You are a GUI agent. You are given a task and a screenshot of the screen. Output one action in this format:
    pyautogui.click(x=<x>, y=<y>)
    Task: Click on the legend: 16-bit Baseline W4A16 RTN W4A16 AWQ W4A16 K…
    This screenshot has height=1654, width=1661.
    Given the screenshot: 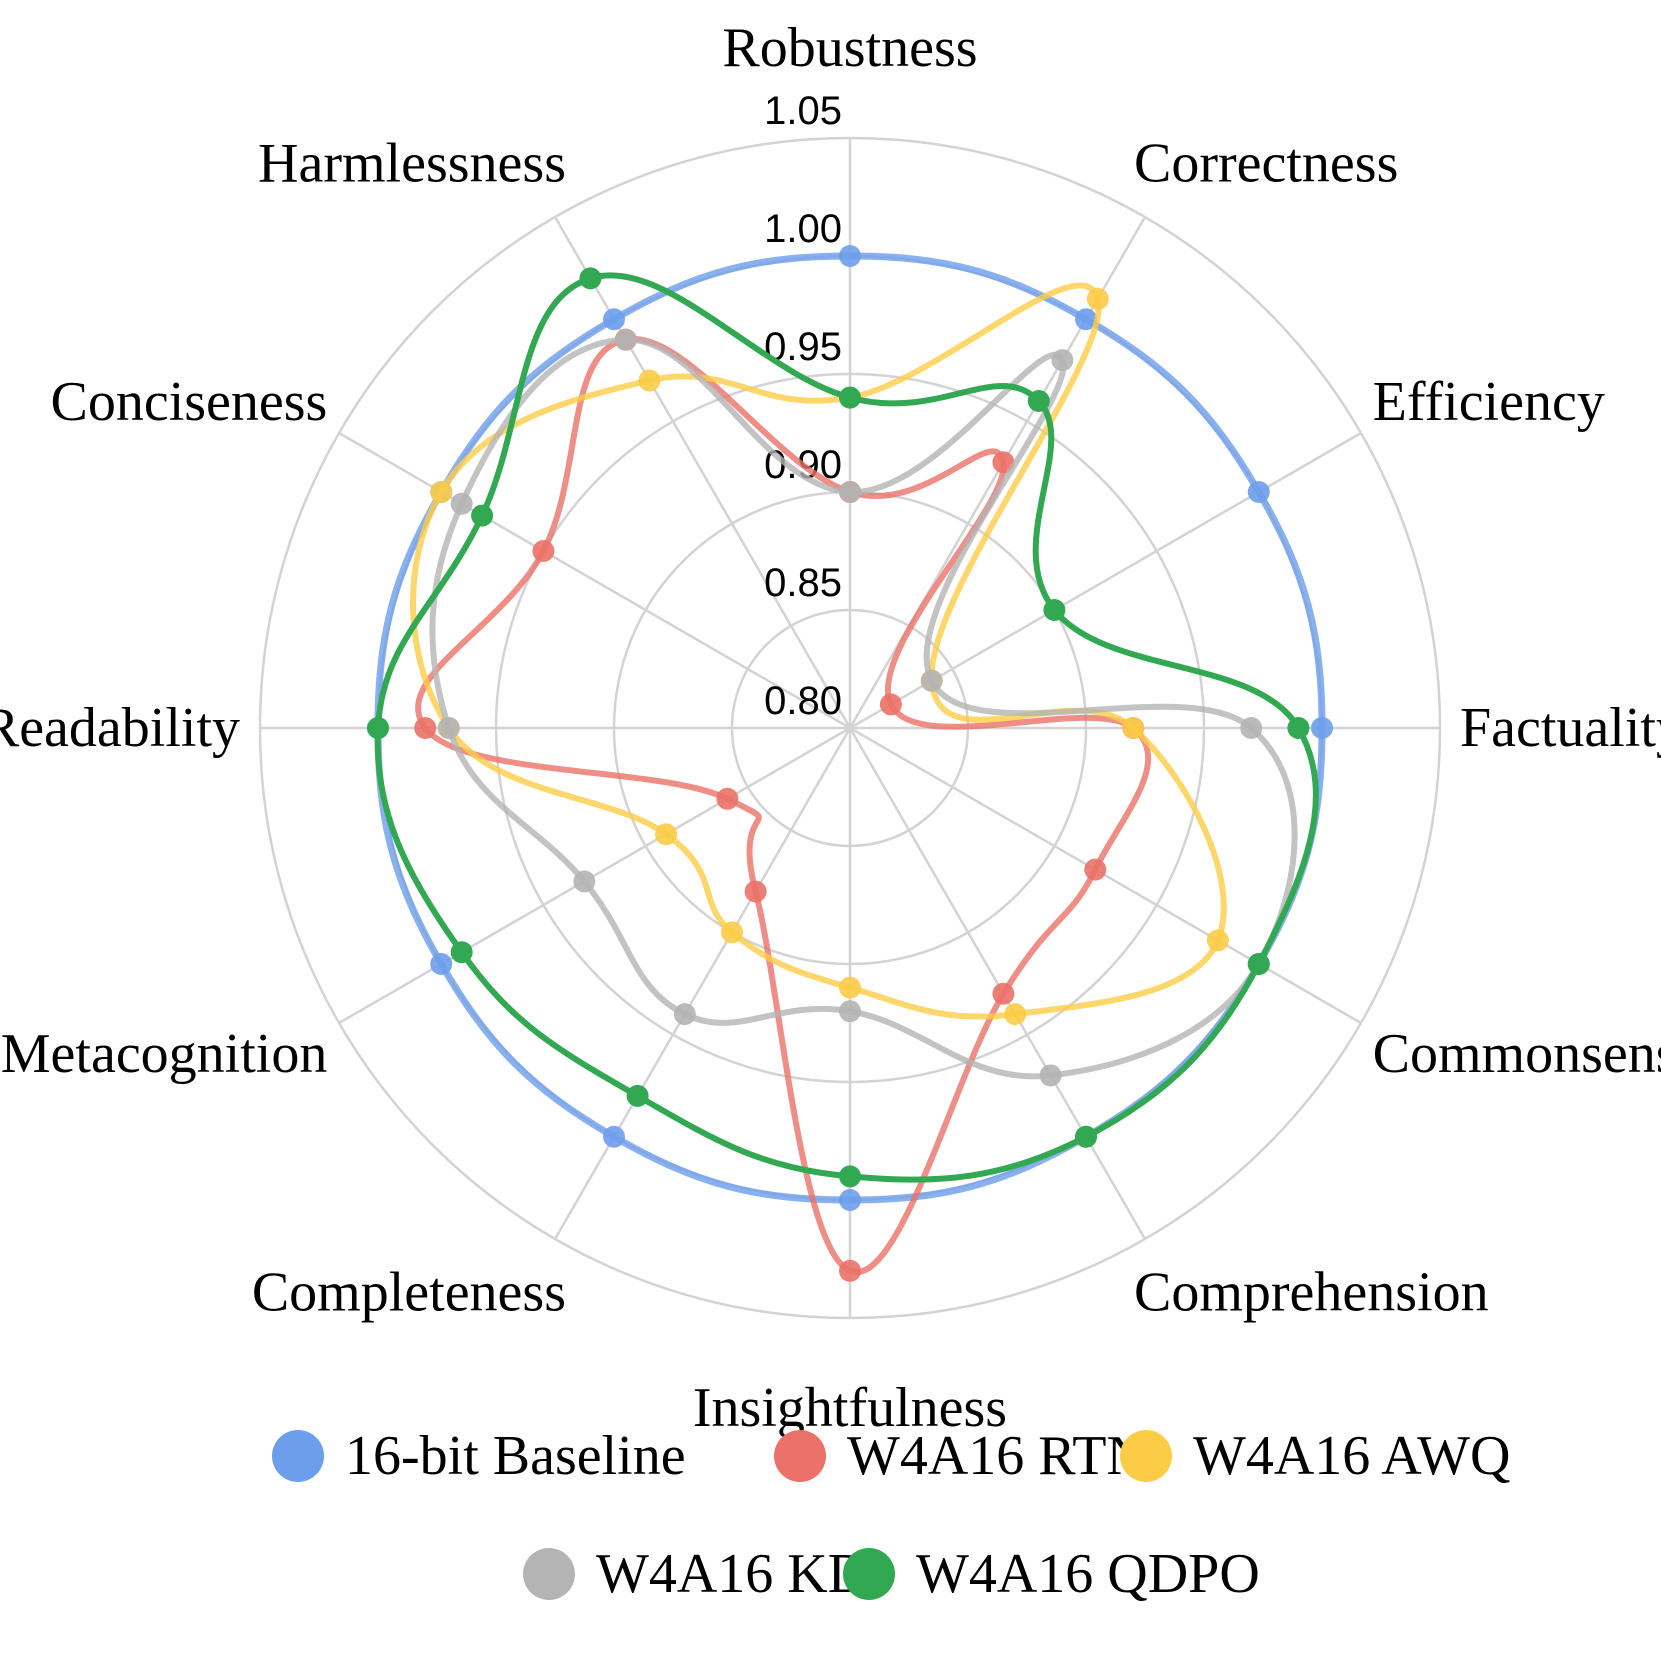 What is the action you would take?
    pyautogui.click(x=891, y=1515)
    